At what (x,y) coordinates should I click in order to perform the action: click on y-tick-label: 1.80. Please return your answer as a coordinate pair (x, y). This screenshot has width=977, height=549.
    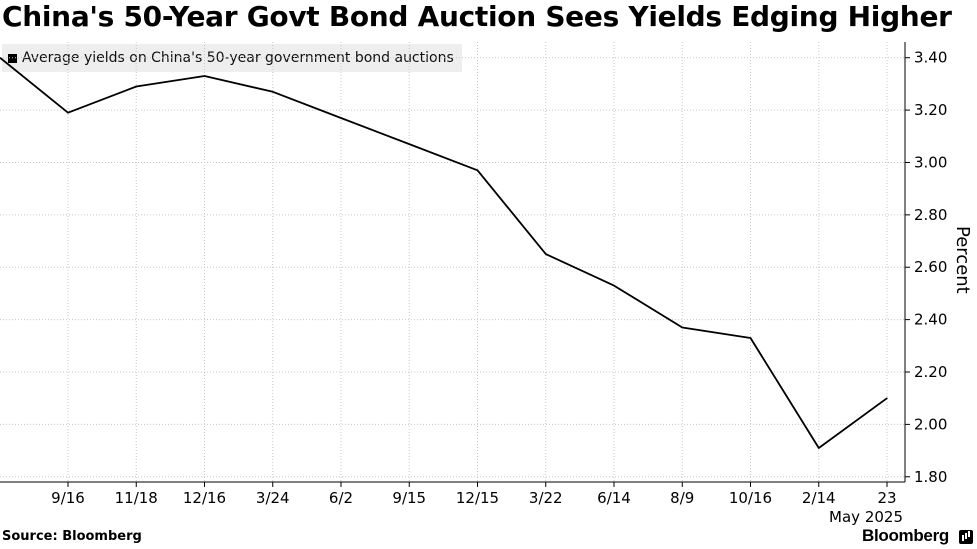
    Looking at the image, I should click on (930, 477).